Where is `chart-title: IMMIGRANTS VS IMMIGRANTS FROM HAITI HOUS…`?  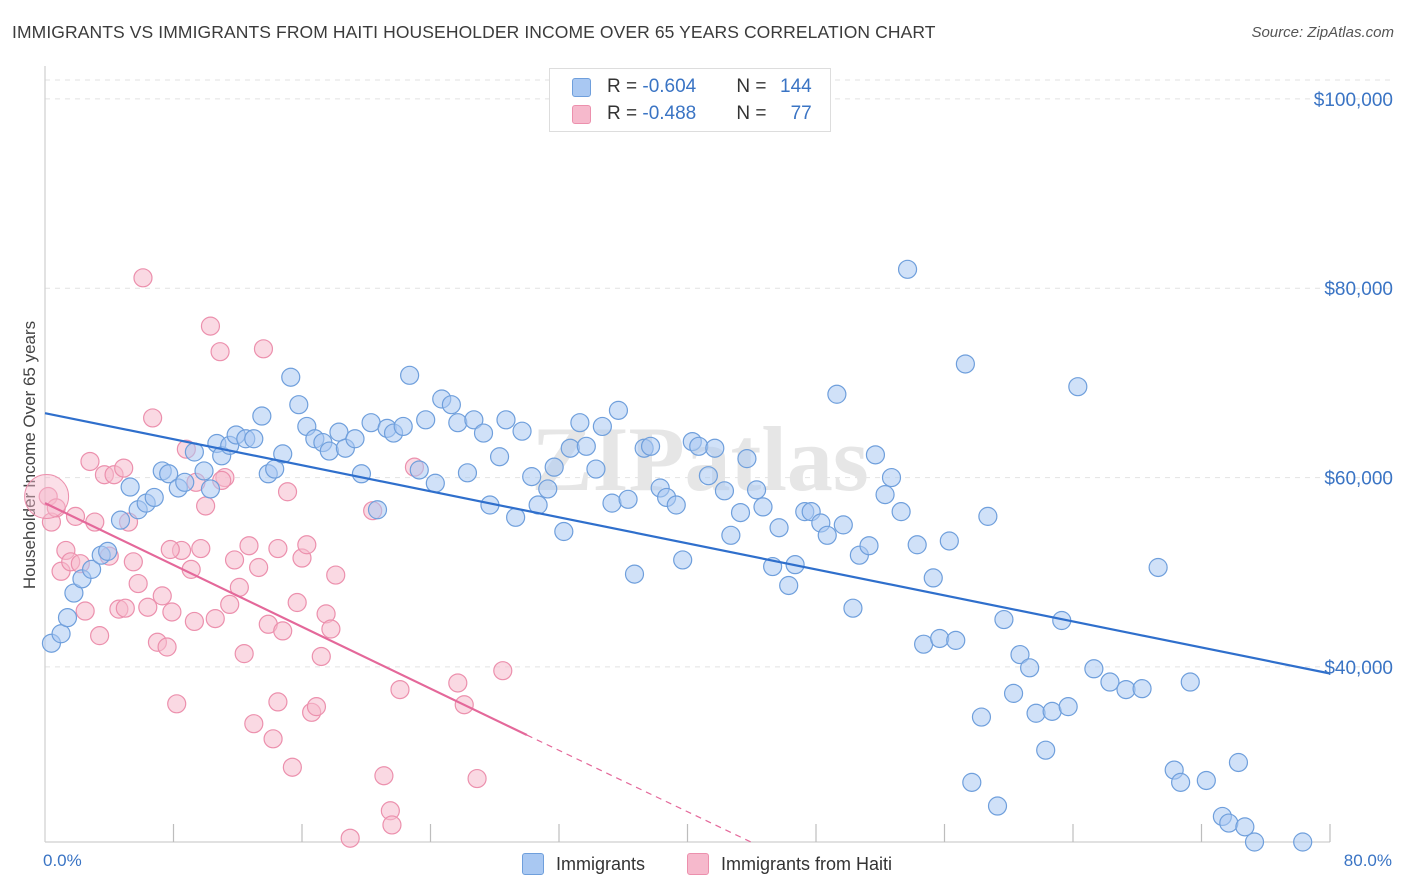 chart-title: IMMIGRANTS VS IMMIGRANTS FROM HAITI HOUS… is located at coordinates (474, 32).